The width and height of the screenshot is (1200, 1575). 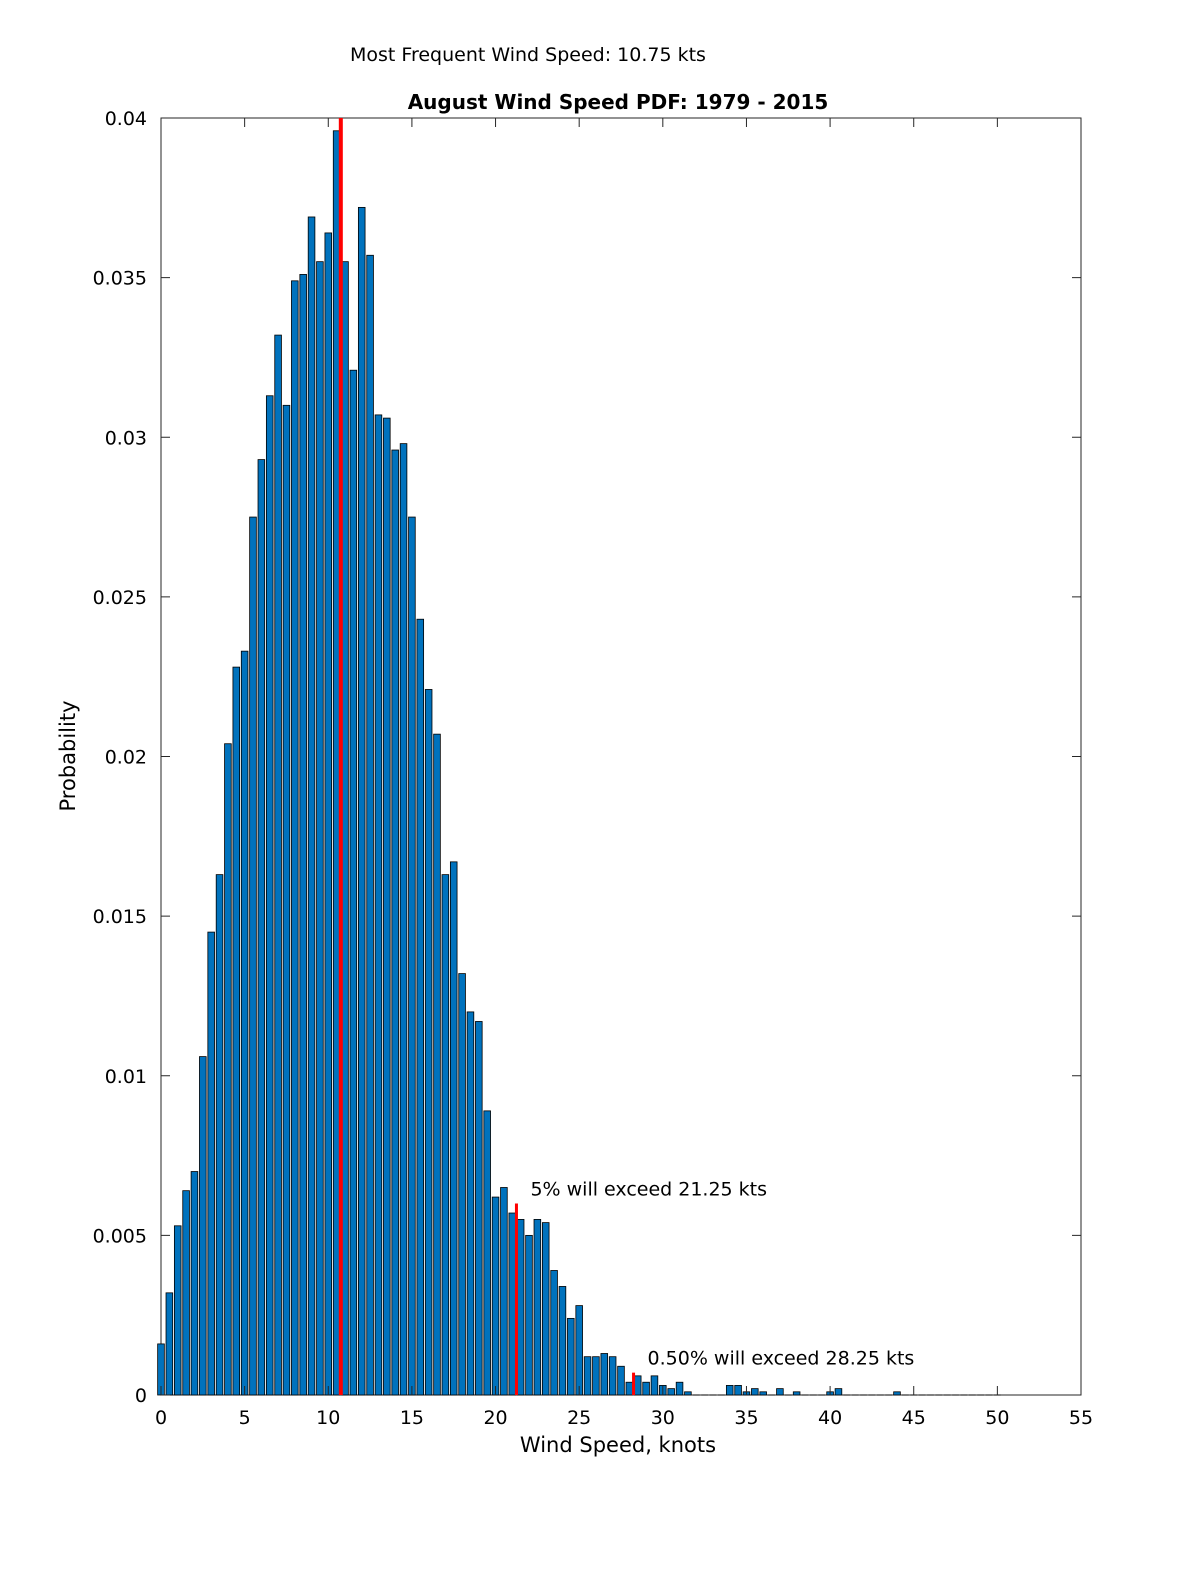 What do you see at coordinates (1081, 1418) in the screenshot?
I see `x-tick-label: 55` at bounding box center [1081, 1418].